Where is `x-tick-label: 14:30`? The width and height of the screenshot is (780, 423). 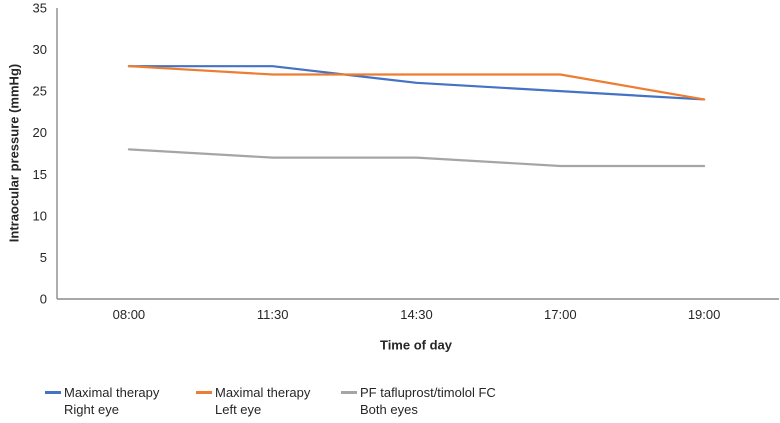 x-tick-label: 14:30 is located at coordinates (416, 314).